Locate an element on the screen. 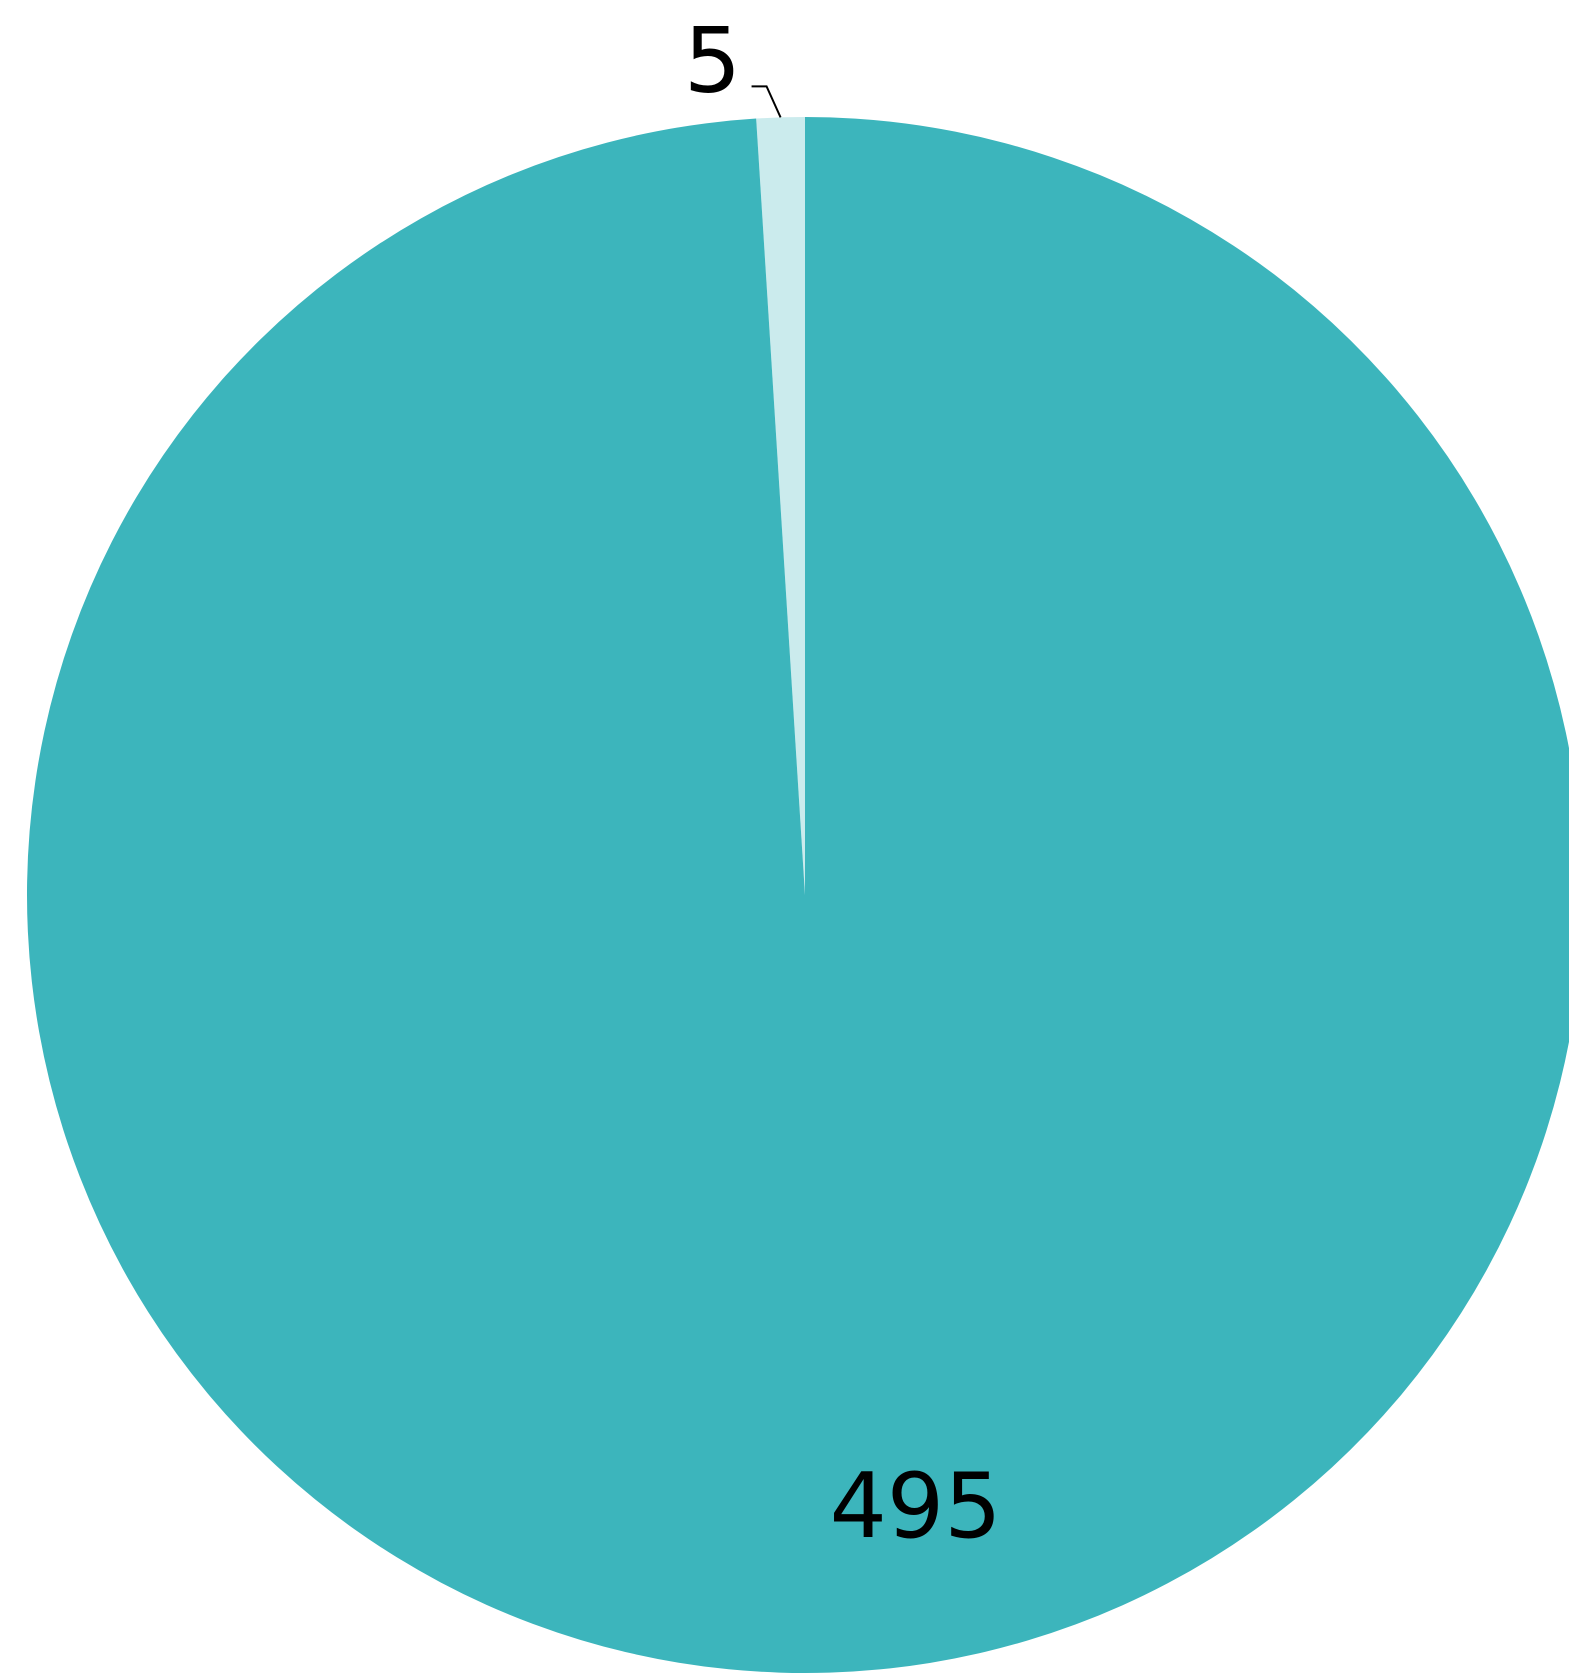 The width and height of the screenshot is (1569, 1674). data-label-slice-large: 495 is located at coordinates (916, 1506).